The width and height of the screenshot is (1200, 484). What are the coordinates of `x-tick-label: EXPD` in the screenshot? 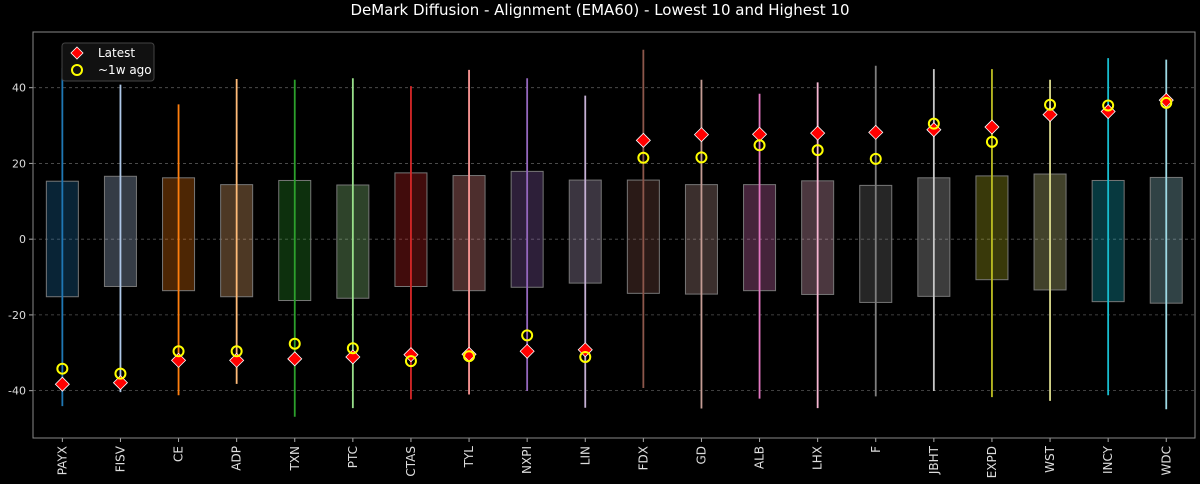 It's located at (992, 462).